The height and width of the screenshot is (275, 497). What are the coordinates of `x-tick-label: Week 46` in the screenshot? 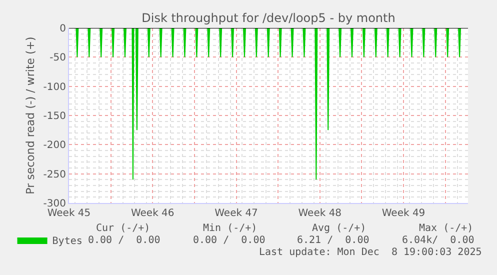 It's located at (152, 213).